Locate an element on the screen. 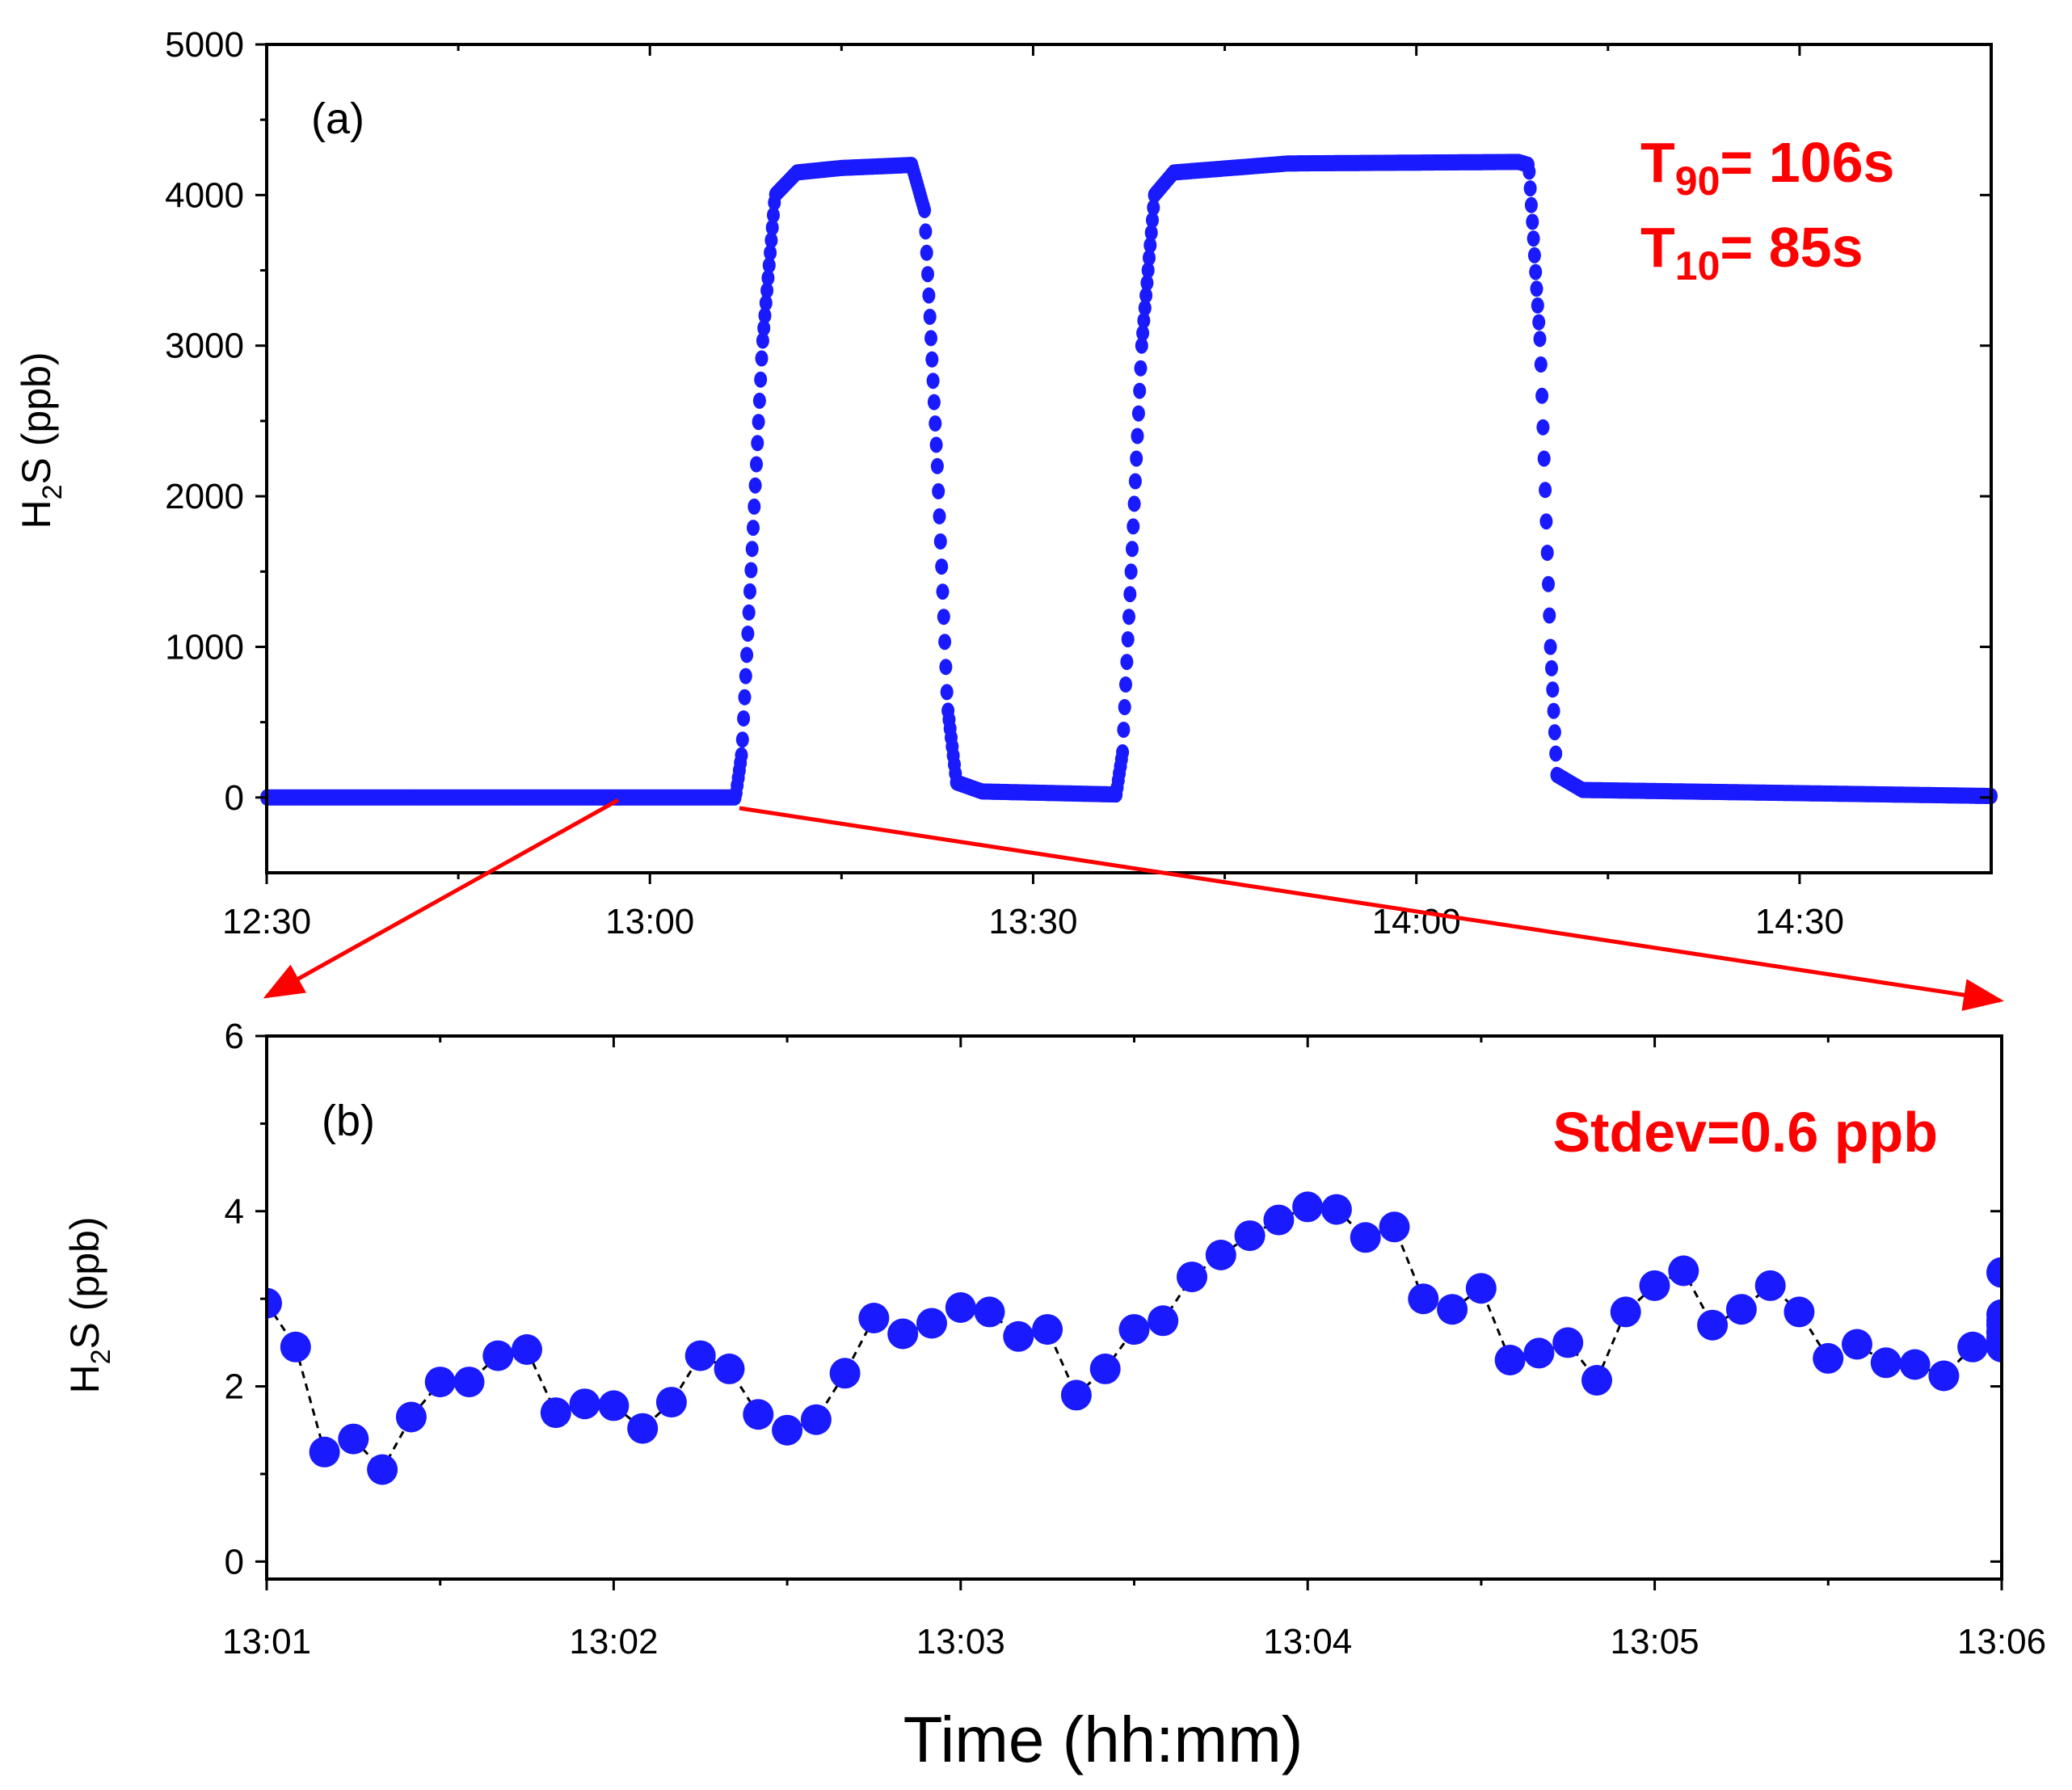 The width and height of the screenshot is (2072, 1790). y-tick-label: 3000 is located at coordinates (205, 346).